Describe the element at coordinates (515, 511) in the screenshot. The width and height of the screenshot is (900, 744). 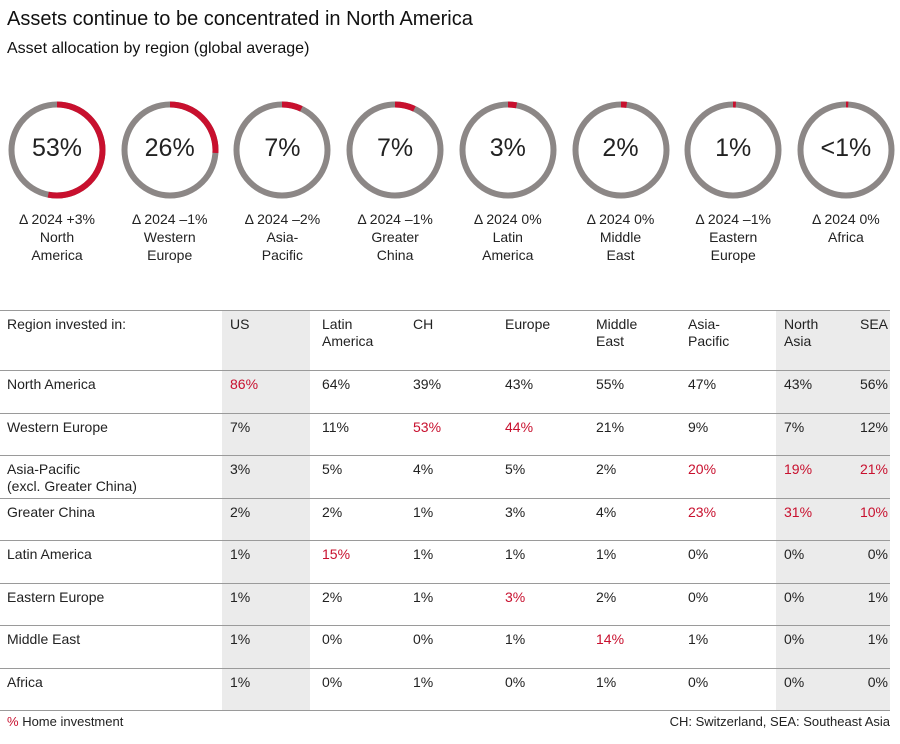
I see `value-cell: 3%` at that location.